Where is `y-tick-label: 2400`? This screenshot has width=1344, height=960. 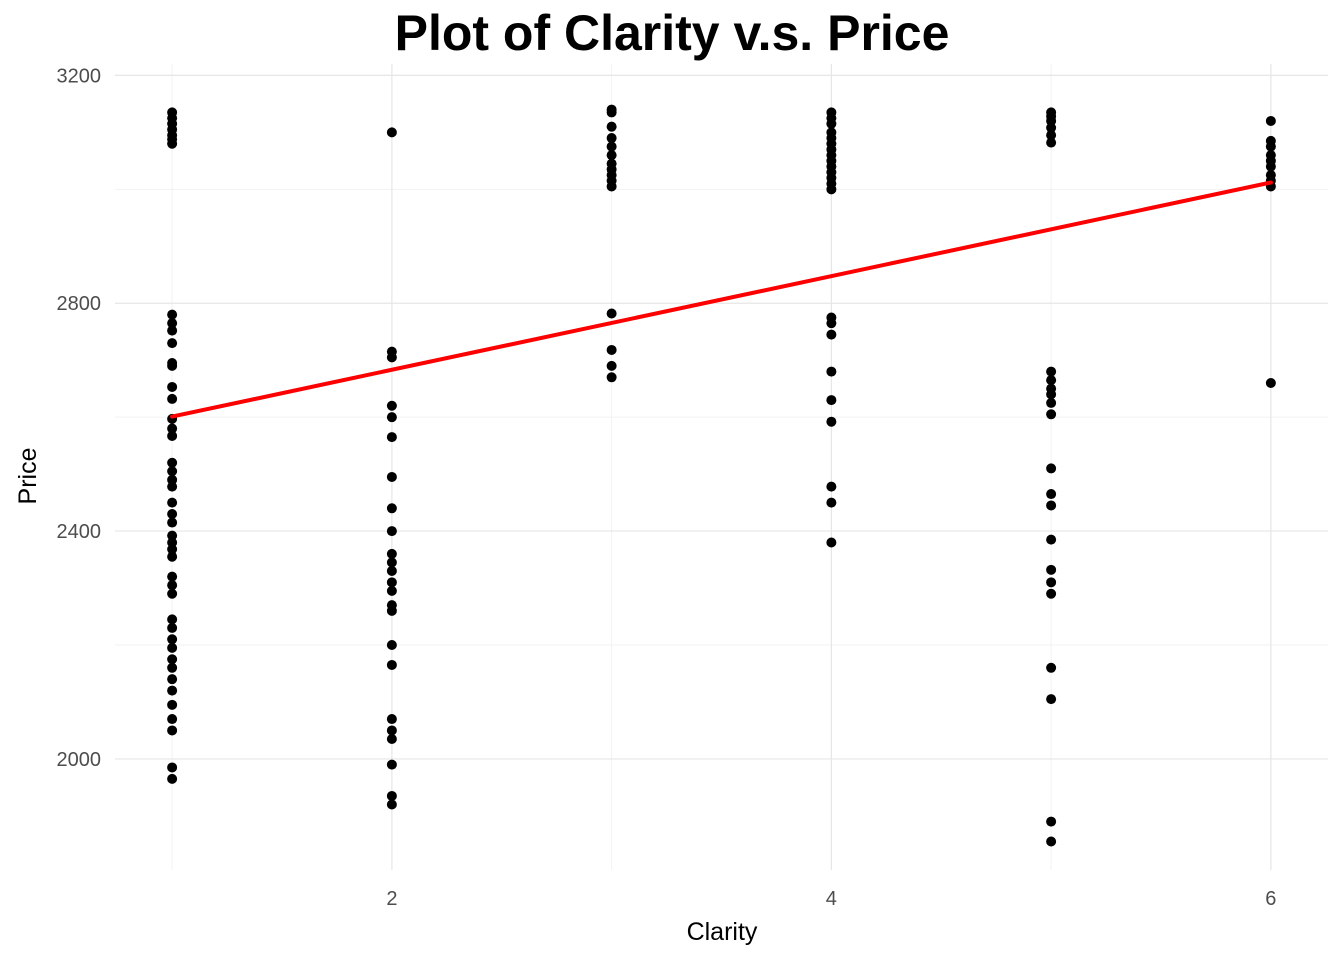 y-tick-label: 2400 is located at coordinates (79, 532).